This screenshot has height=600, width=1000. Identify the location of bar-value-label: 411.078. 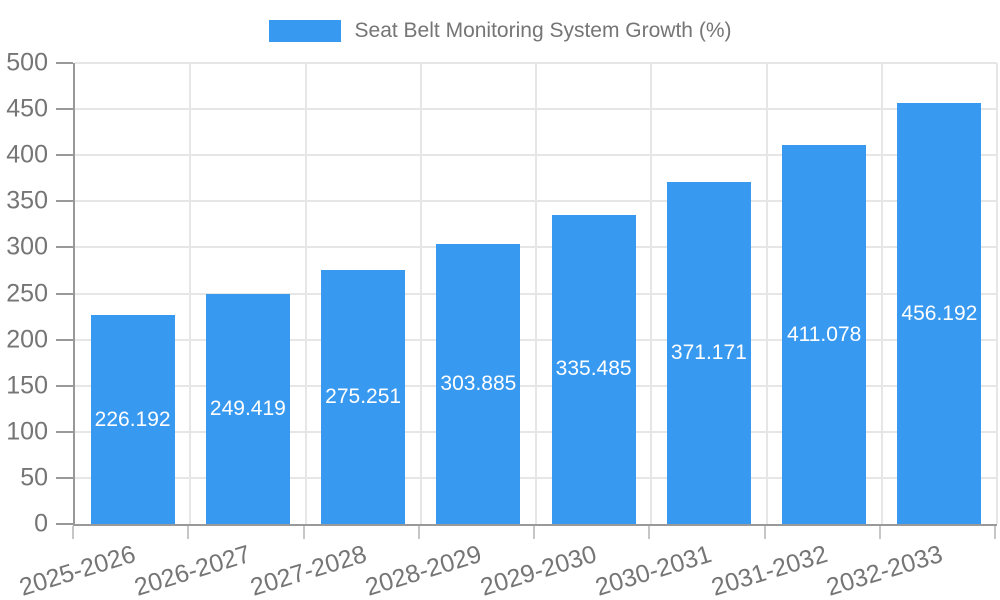
(824, 334).